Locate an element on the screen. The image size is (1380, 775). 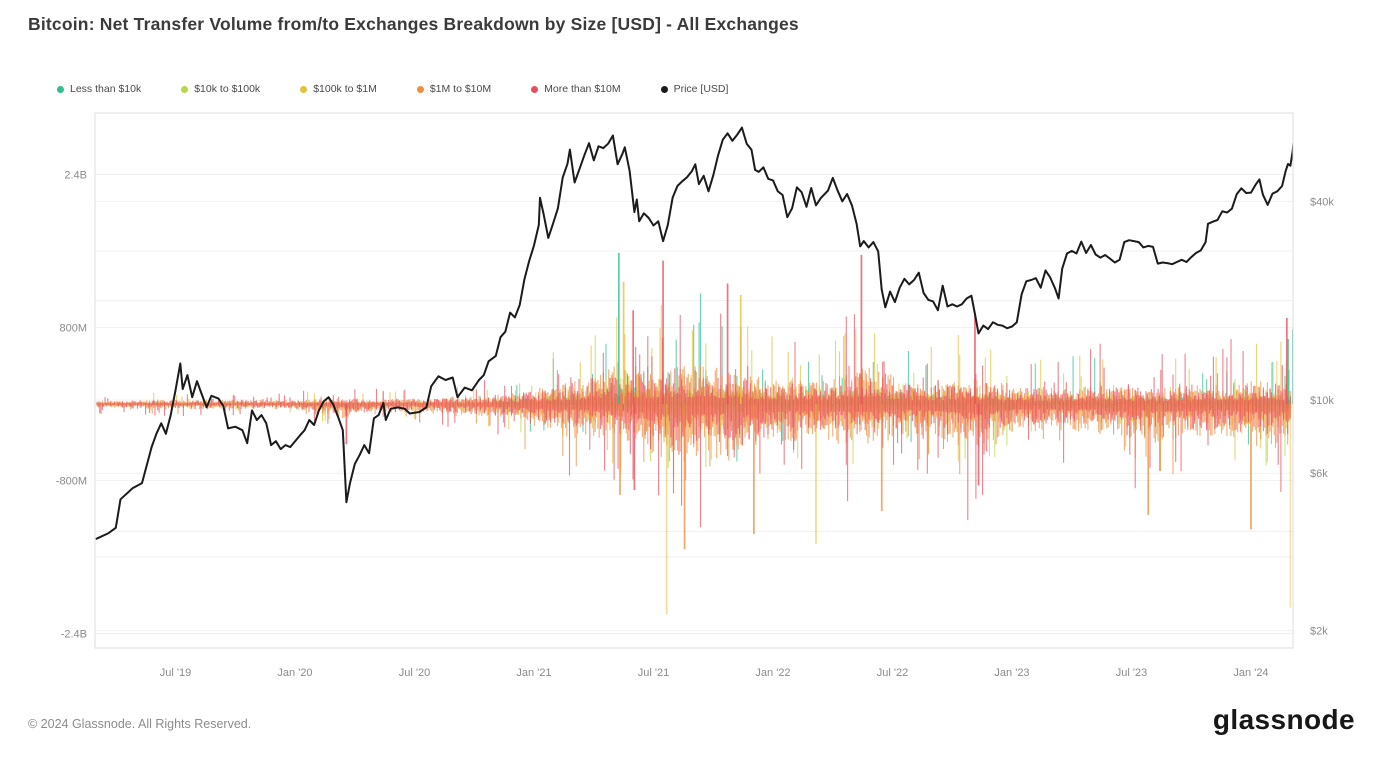
y-right-tick: $40k is located at coordinates (1322, 202).